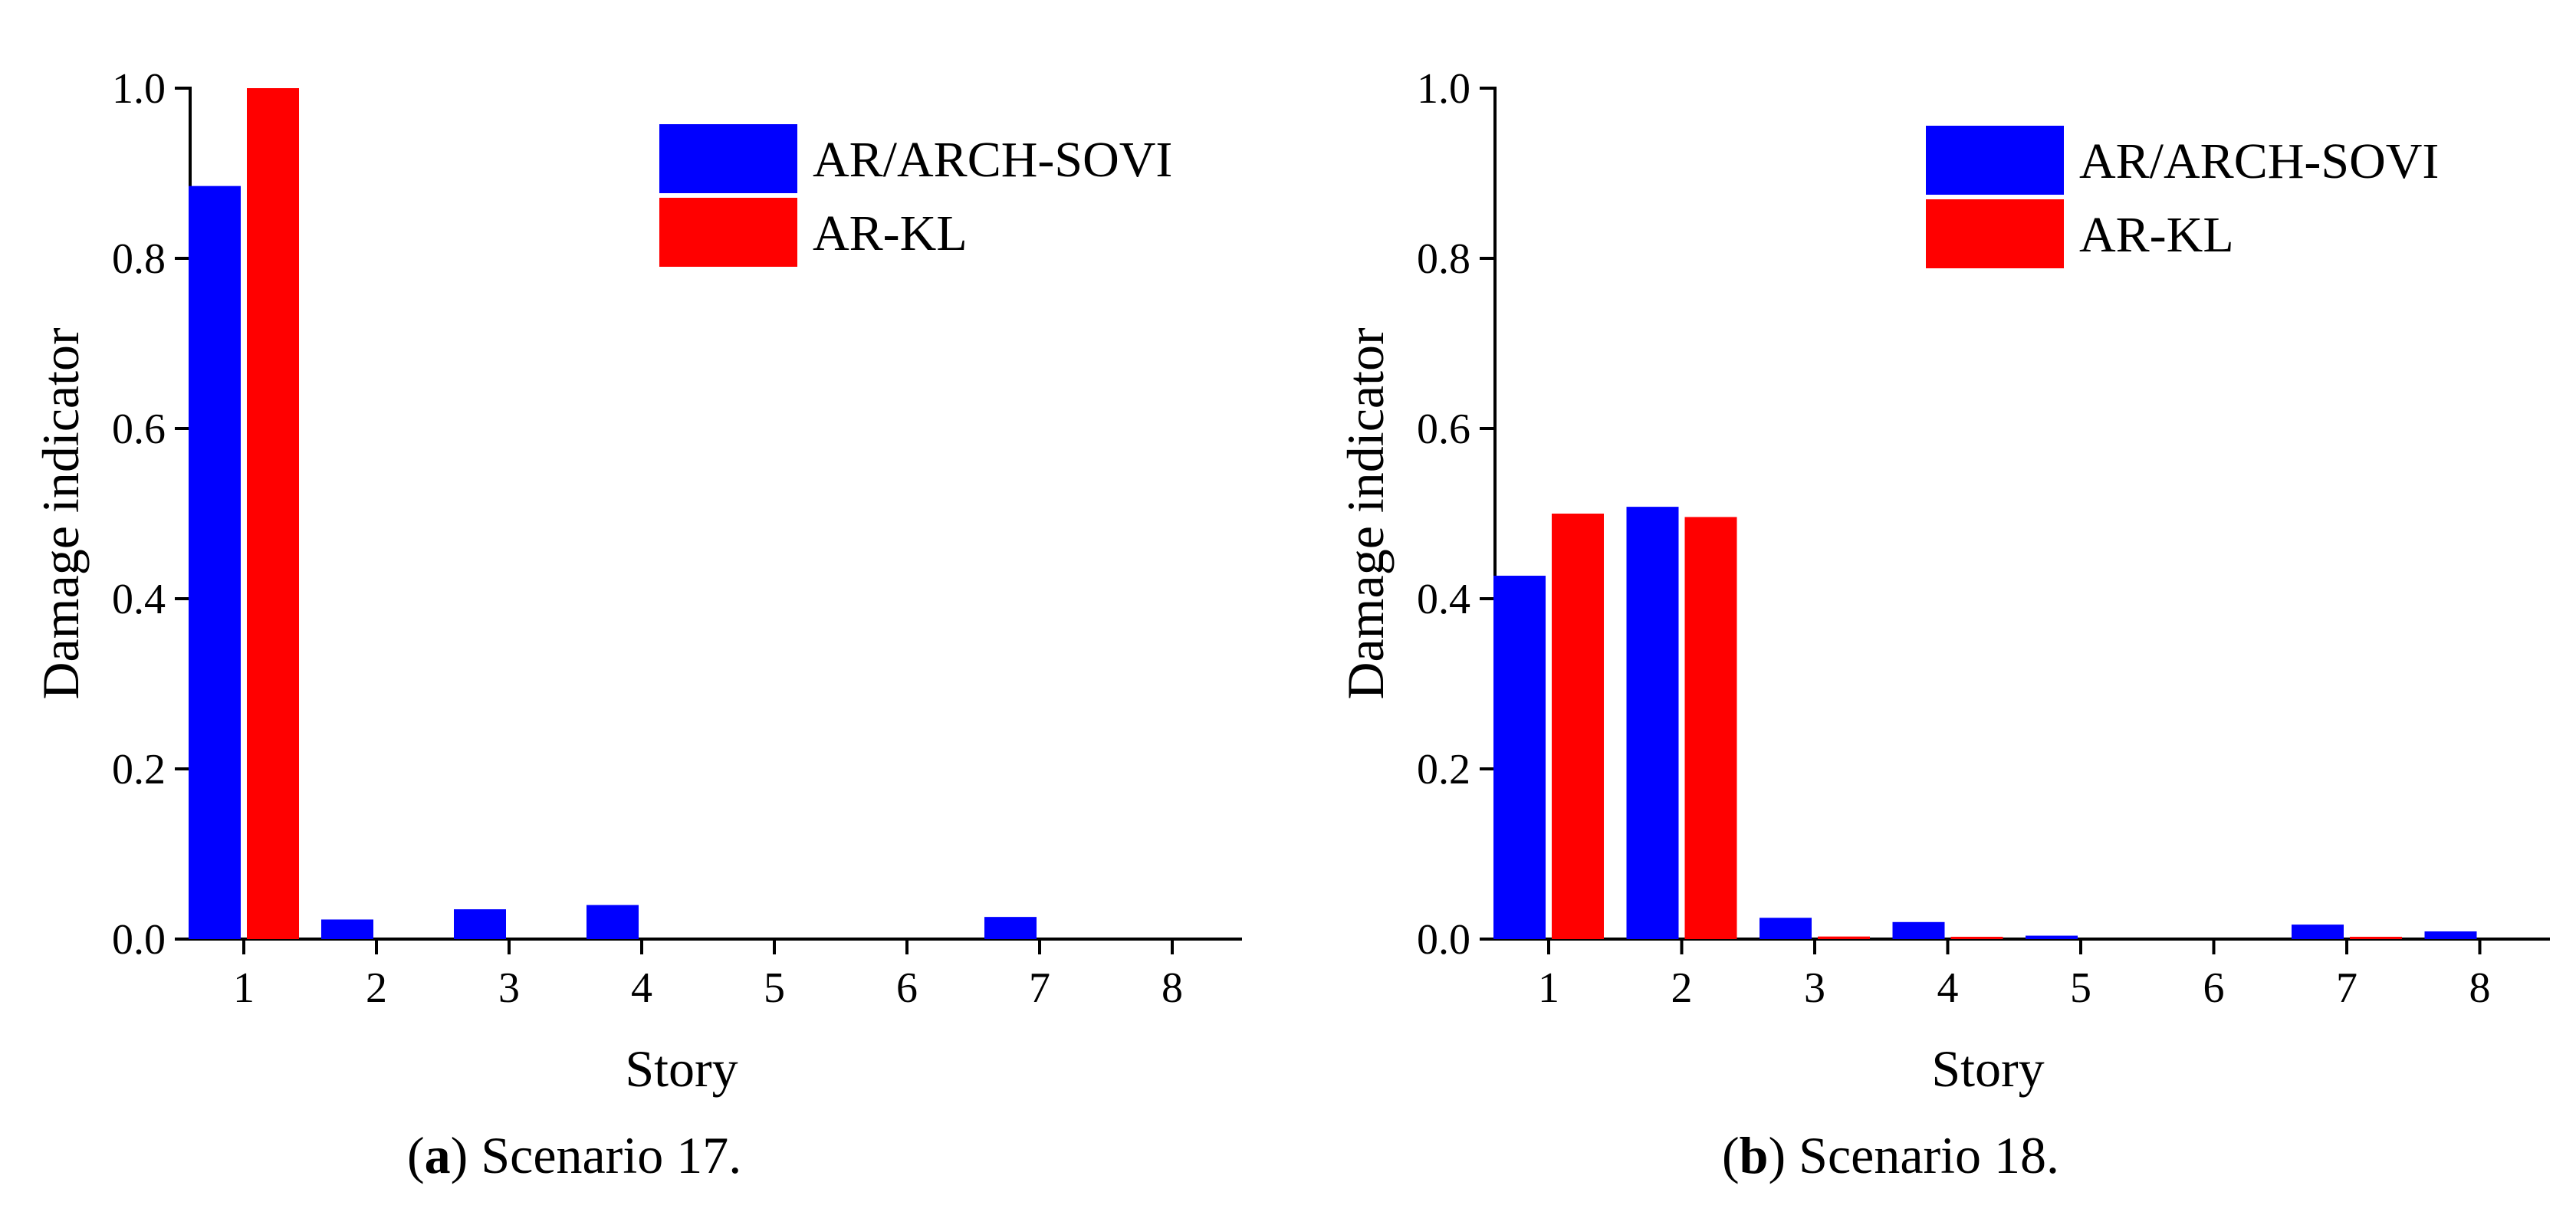 This screenshot has width=2576, height=1225. I want to click on figure-caption: (b) Scenario 18., so click(1891, 1155).